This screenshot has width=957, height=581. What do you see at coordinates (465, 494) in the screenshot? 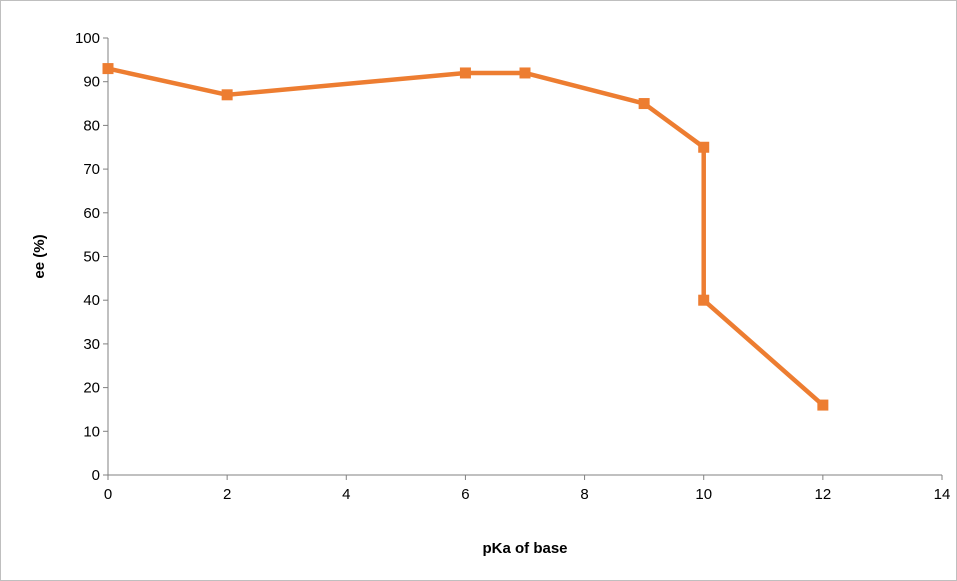
I see `x-tick-label: 6` at bounding box center [465, 494].